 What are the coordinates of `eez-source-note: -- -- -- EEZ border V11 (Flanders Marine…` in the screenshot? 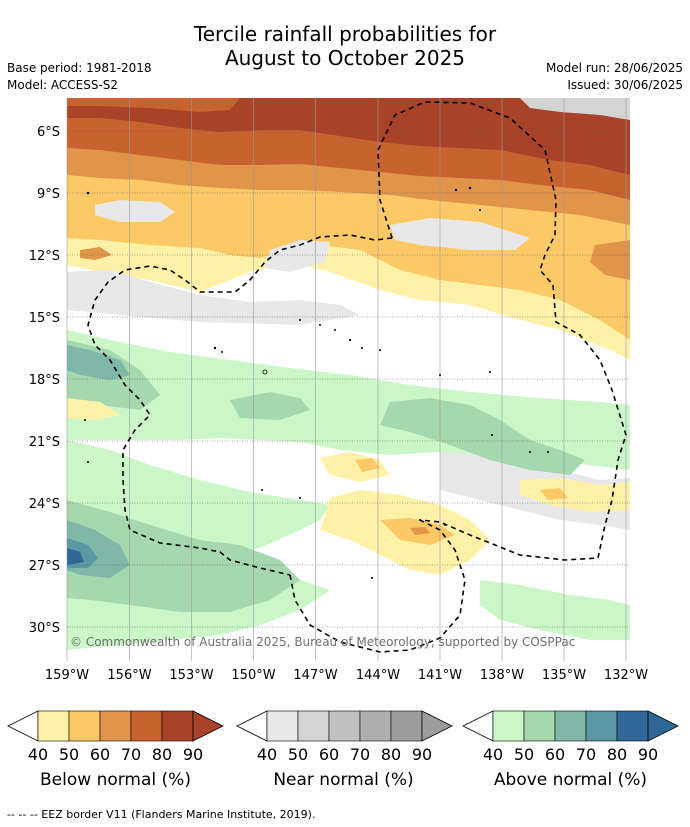 It's located at (161, 814).